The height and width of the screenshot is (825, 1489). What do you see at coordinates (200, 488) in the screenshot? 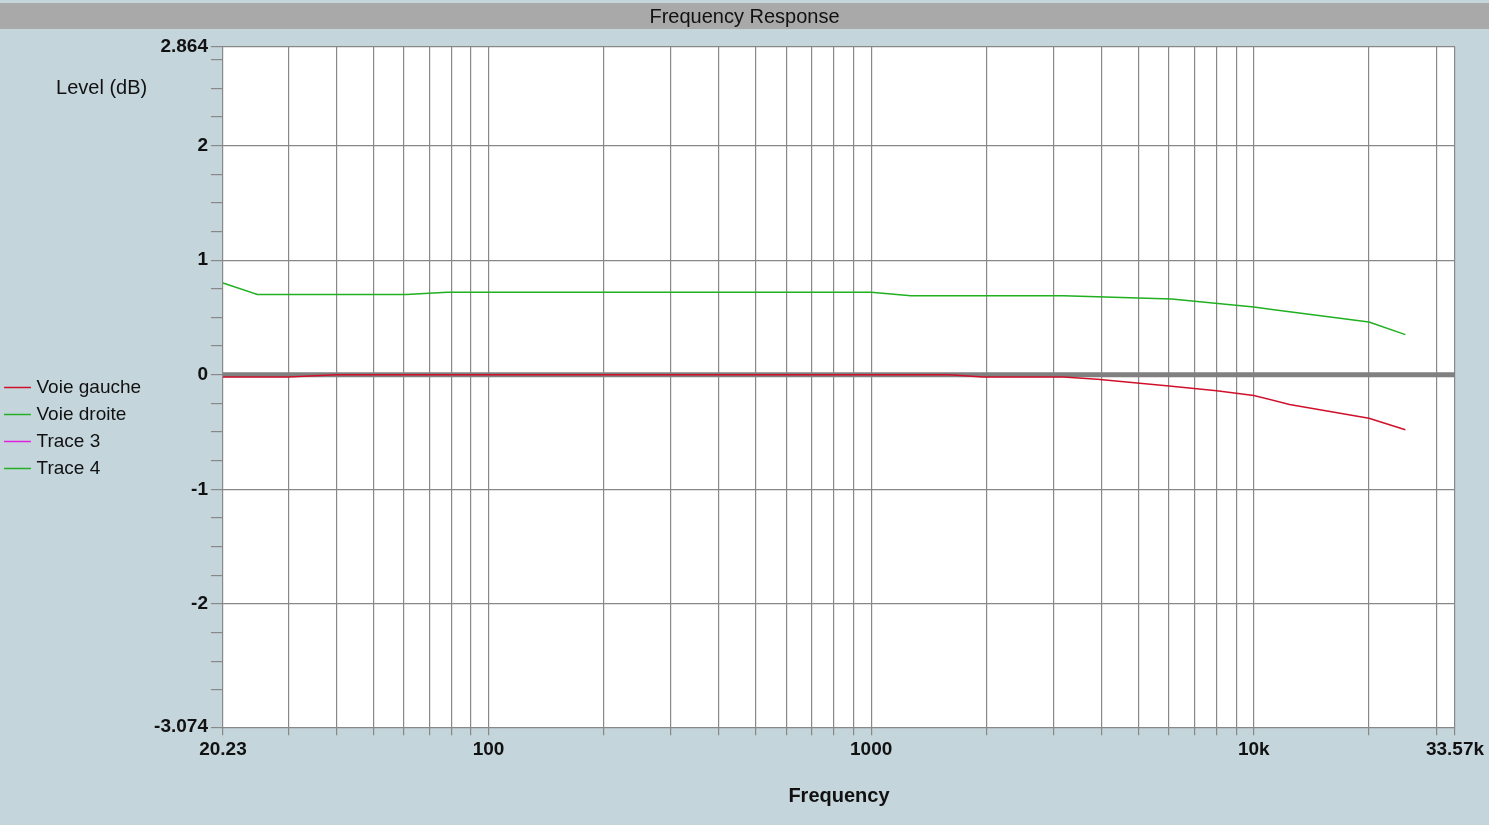
I see `y-tick-label: -1` at bounding box center [200, 488].